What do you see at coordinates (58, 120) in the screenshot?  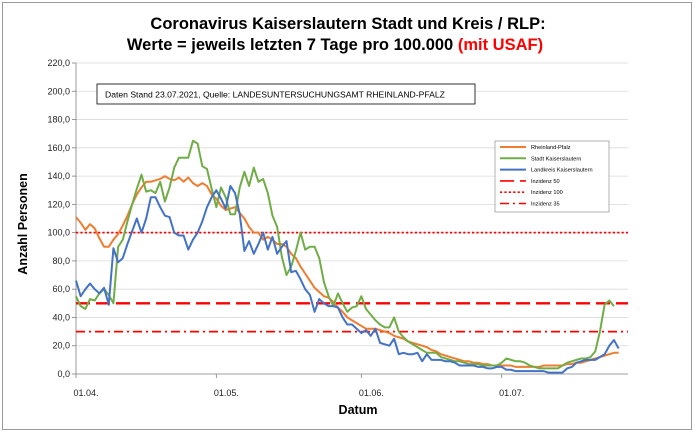 I see `y-tick-label: 180,0` at bounding box center [58, 120].